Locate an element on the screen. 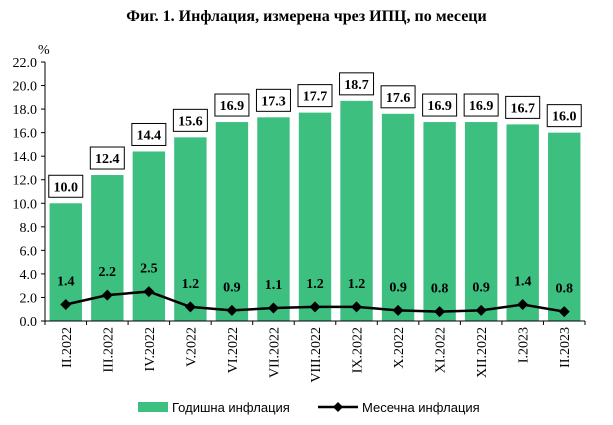  y-tick-label: 16.0 is located at coordinates (25, 134).